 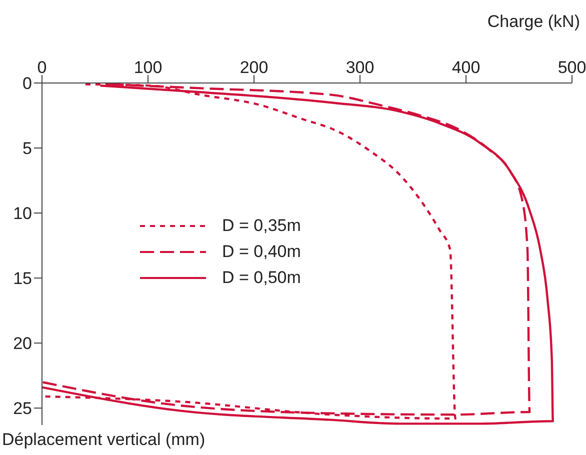 I want to click on x-tick-label: 300, so click(x=360, y=67).